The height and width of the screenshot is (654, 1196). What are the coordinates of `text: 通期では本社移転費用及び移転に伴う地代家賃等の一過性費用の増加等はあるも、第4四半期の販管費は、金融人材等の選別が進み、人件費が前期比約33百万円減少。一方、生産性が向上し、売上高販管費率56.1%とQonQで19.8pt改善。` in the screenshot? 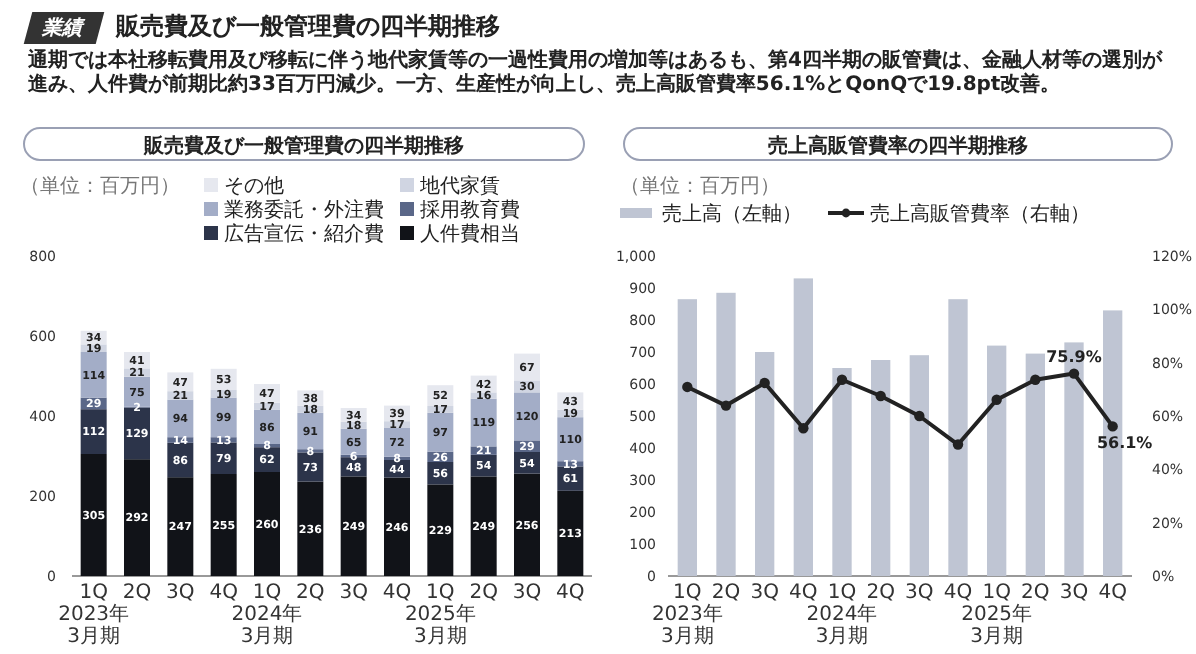 It's located at (596, 74).